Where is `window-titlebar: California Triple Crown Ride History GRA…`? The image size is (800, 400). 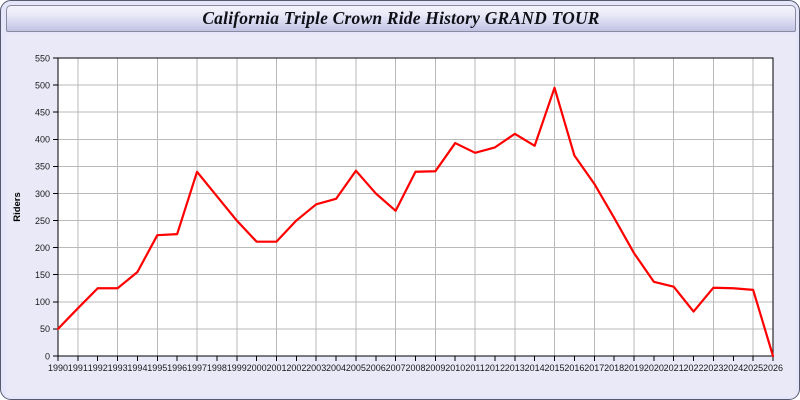
window-titlebar: California Triple Crown Ride History GRA… is located at coordinates (401, 18).